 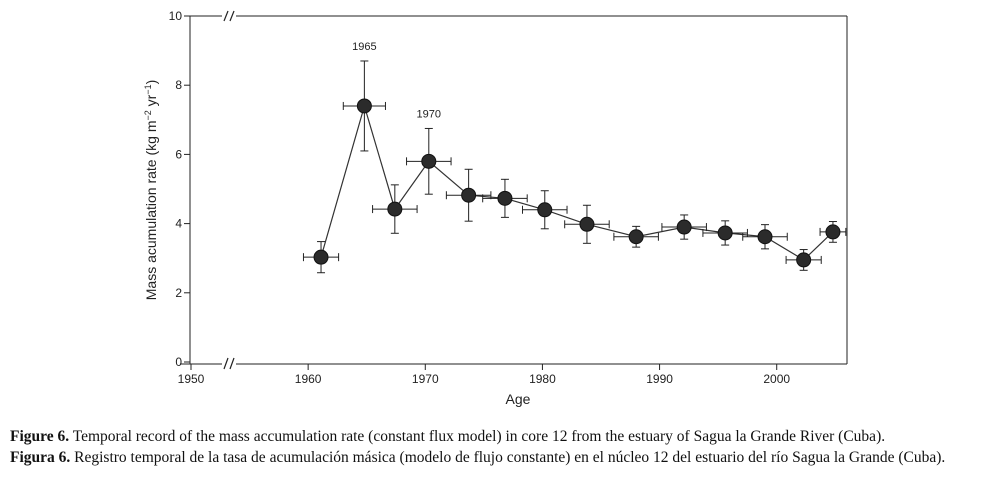 What do you see at coordinates (151, 102) in the screenshot?
I see `y-axis-label-mid: yr` at bounding box center [151, 102].